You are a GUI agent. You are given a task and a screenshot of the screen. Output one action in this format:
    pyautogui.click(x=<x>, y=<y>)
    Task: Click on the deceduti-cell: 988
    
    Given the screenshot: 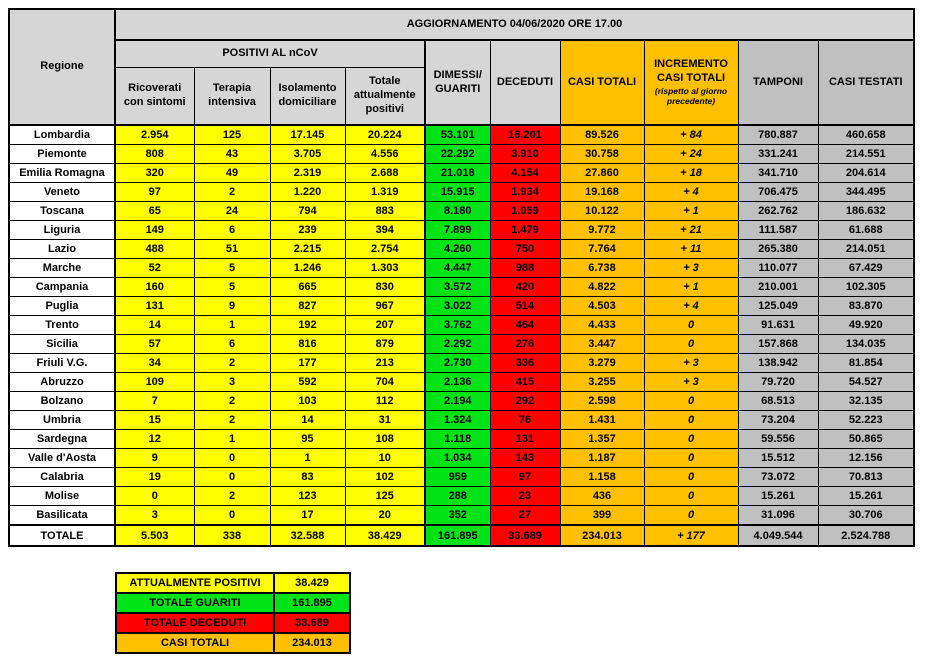 What is the action you would take?
    pyautogui.click(x=525, y=268)
    